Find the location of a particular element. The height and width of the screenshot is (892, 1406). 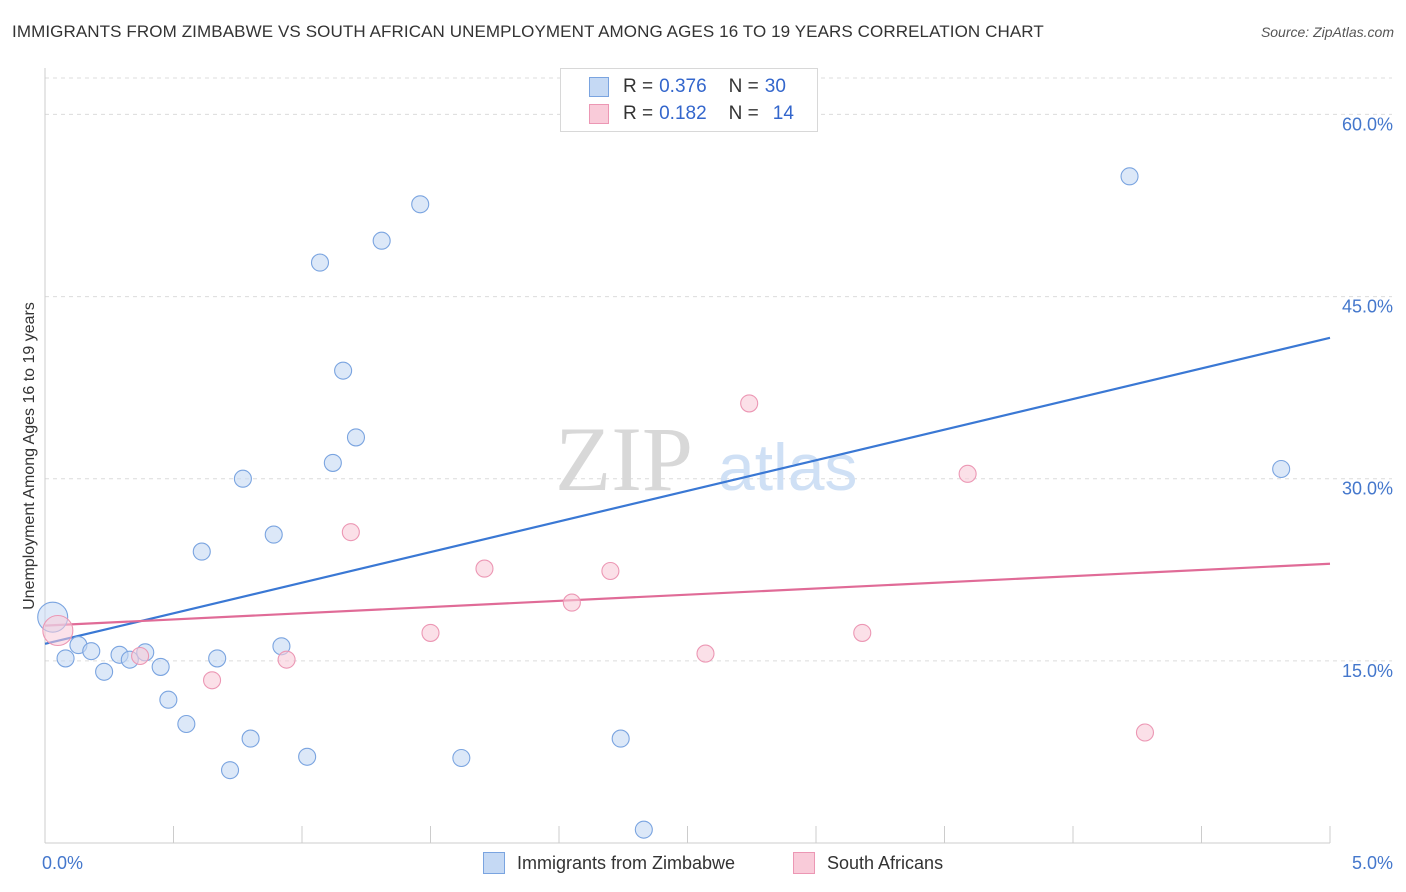

legend-swatch-pink is located at coordinates (599, 114).